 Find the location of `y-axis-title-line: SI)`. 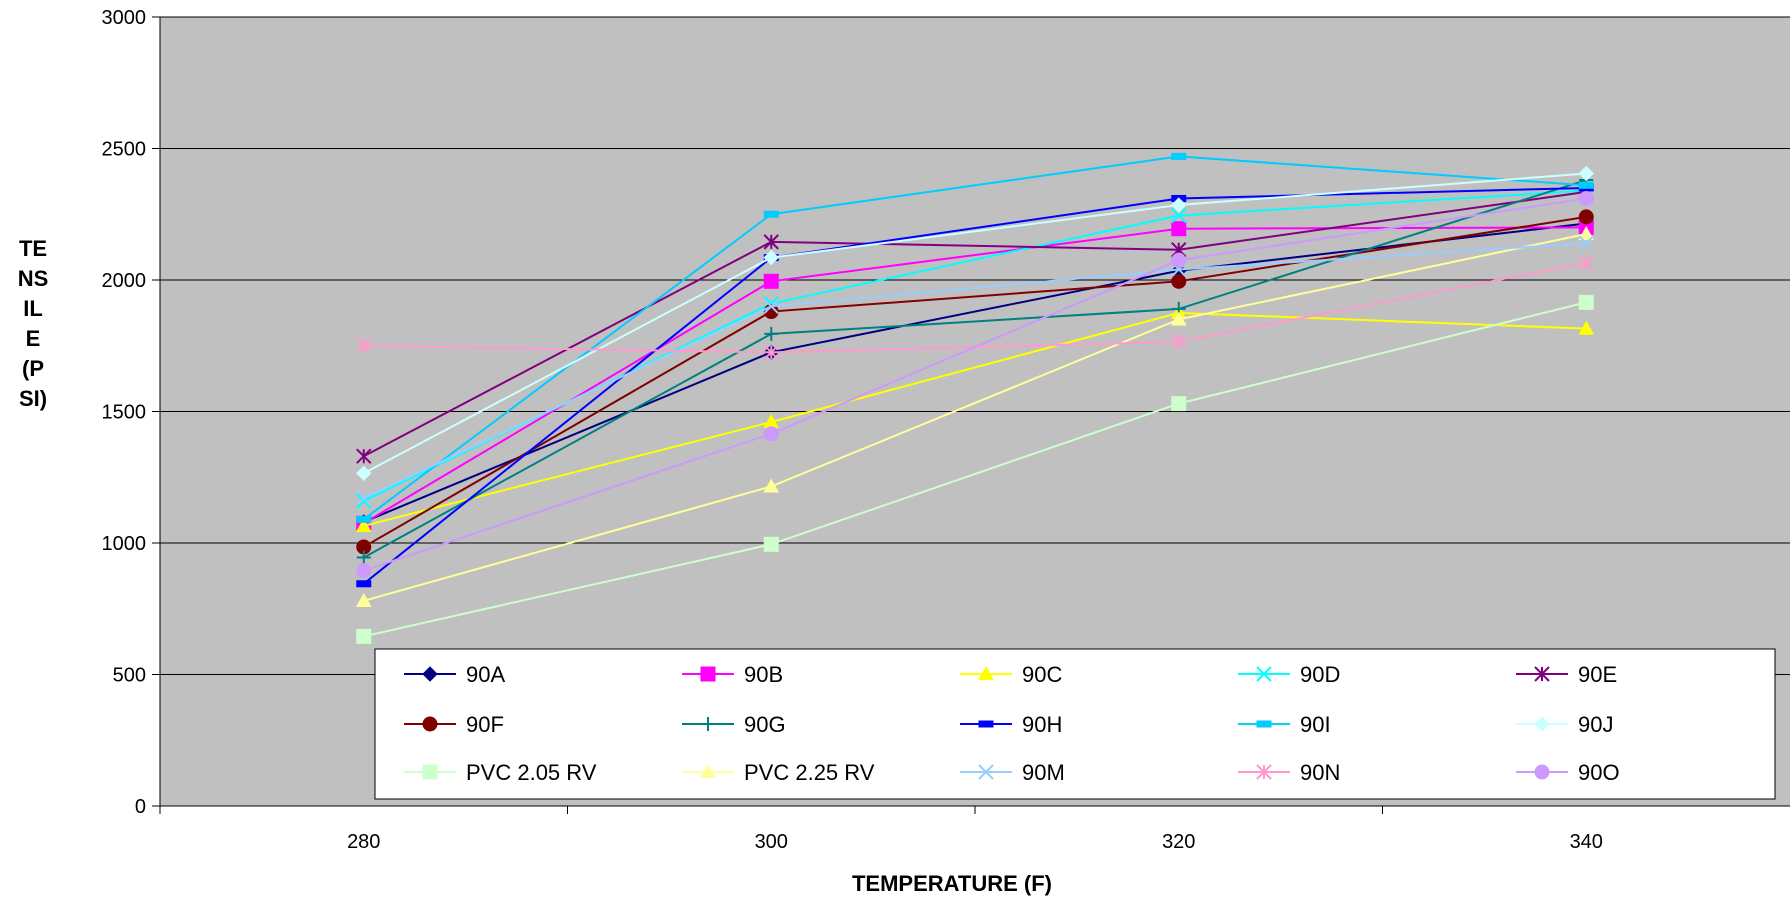

y-axis-title-line: SI) is located at coordinates (33, 398).